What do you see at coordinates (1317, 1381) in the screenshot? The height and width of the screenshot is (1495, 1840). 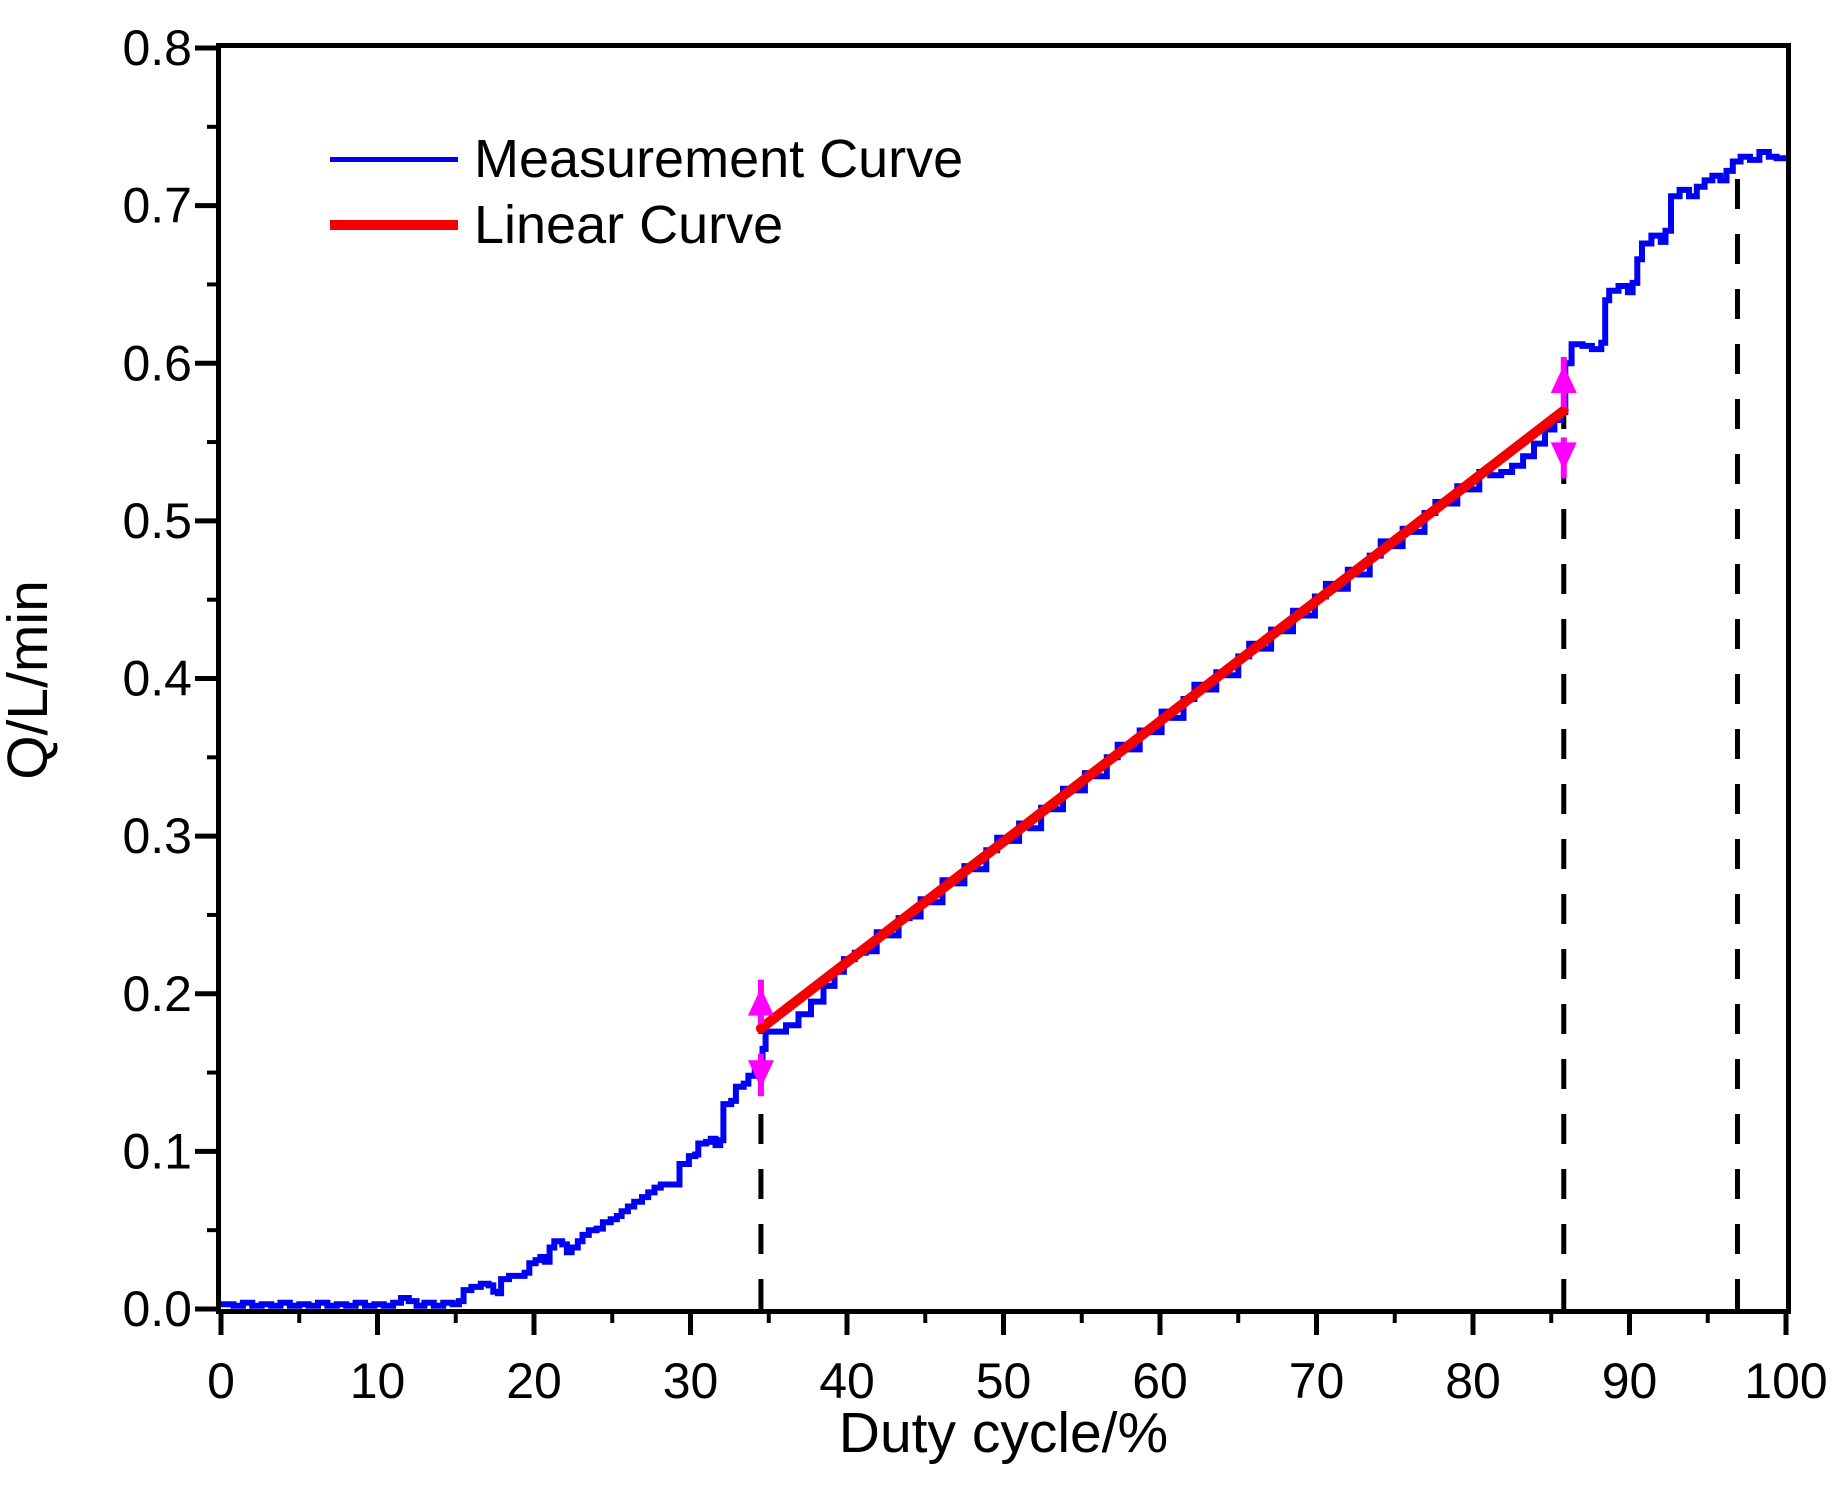 I see `x-tick-label: 70` at bounding box center [1317, 1381].